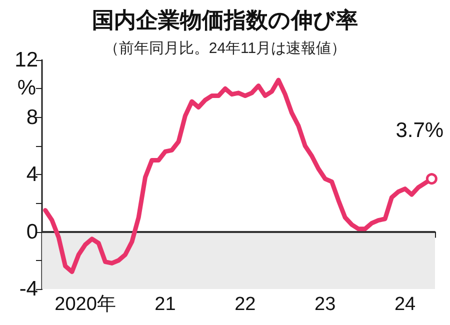 The image size is (450, 325). Describe the element at coordinates (32, 232) in the screenshot. I see `y-tick-label: 0` at that location.